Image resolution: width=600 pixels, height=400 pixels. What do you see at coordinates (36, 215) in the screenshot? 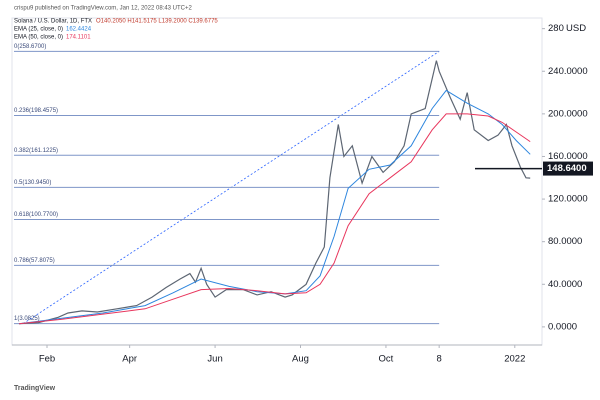
I see `fib-label: 0.618(100.7700)` at bounding box center [36, 215].